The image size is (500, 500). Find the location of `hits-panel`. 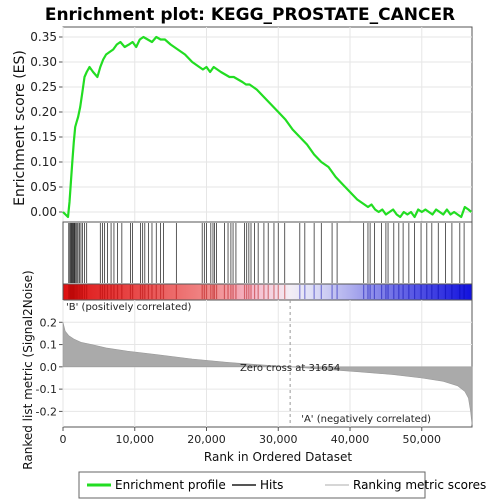

hits-panel is located at coordinates (267, 261).